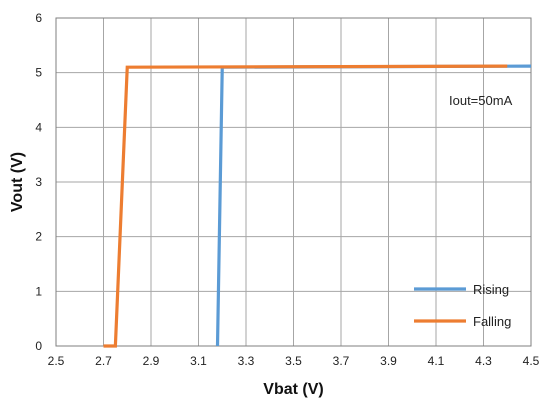 This screenshot has width=539, height=405. What do you see at coordinates (56, 361) in the screenshot?
I see `x-tick-label: 2.5` at bounding box center [56, 361].